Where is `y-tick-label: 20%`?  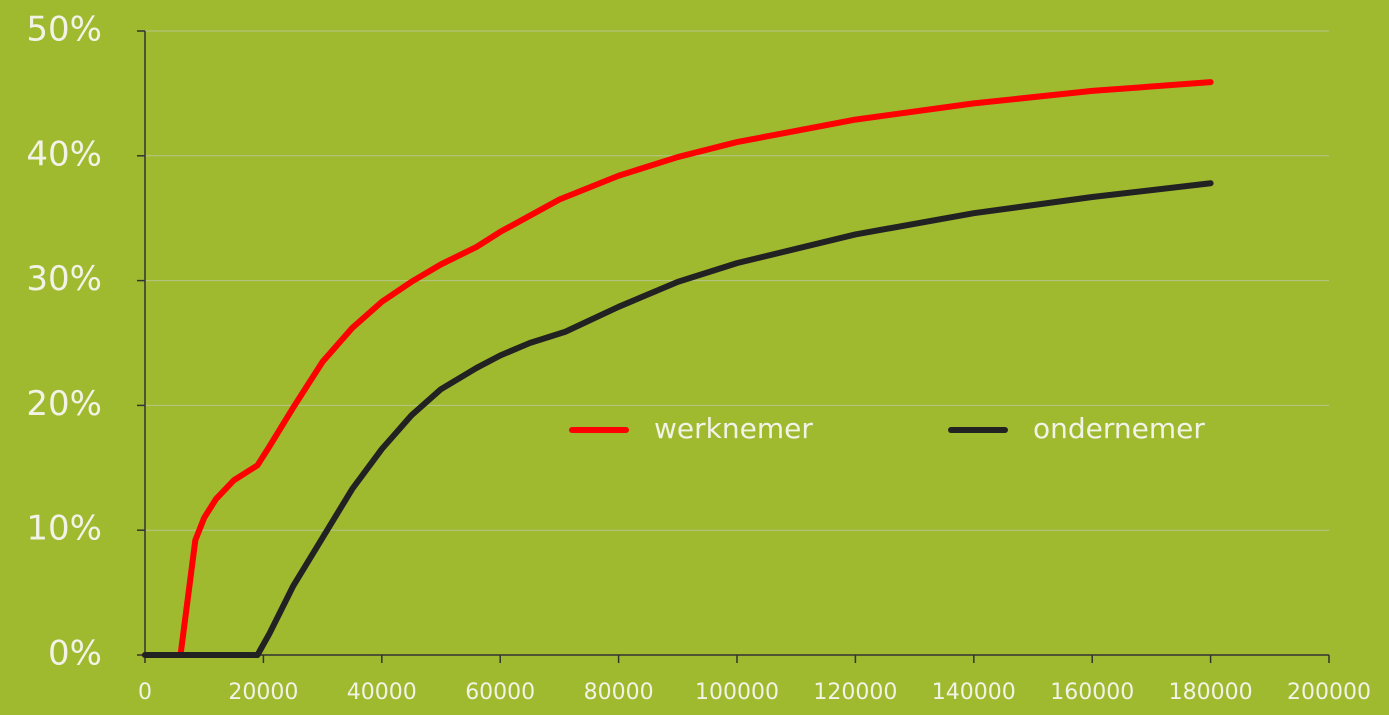 y-tick-label: 20% is located at coordinates (64, 404).